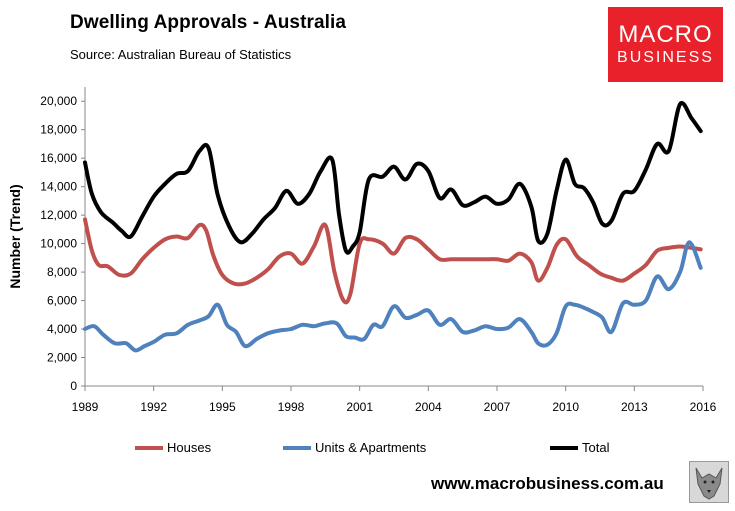 The height and width of the screenshot is (511, 735). Describe the element at coordinates (58, 215) in the screenshot. I see `y-tick-label: 12,000` at that location.